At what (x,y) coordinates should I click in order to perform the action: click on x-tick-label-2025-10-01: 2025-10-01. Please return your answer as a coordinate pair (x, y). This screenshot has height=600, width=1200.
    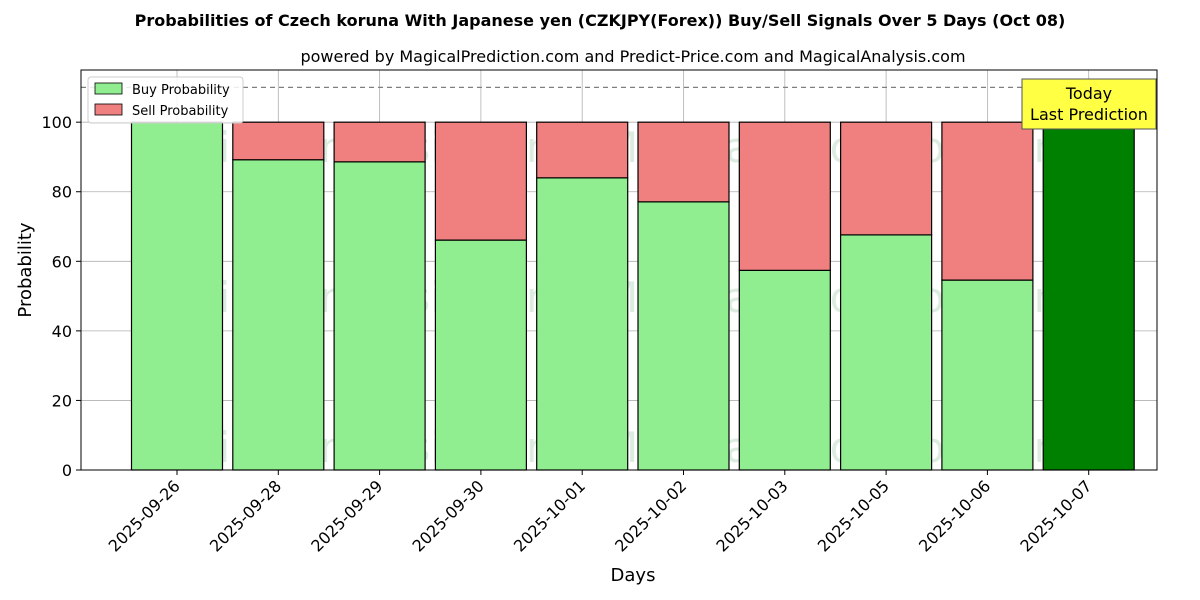
    Looking at the image, I should click on (549, 515).